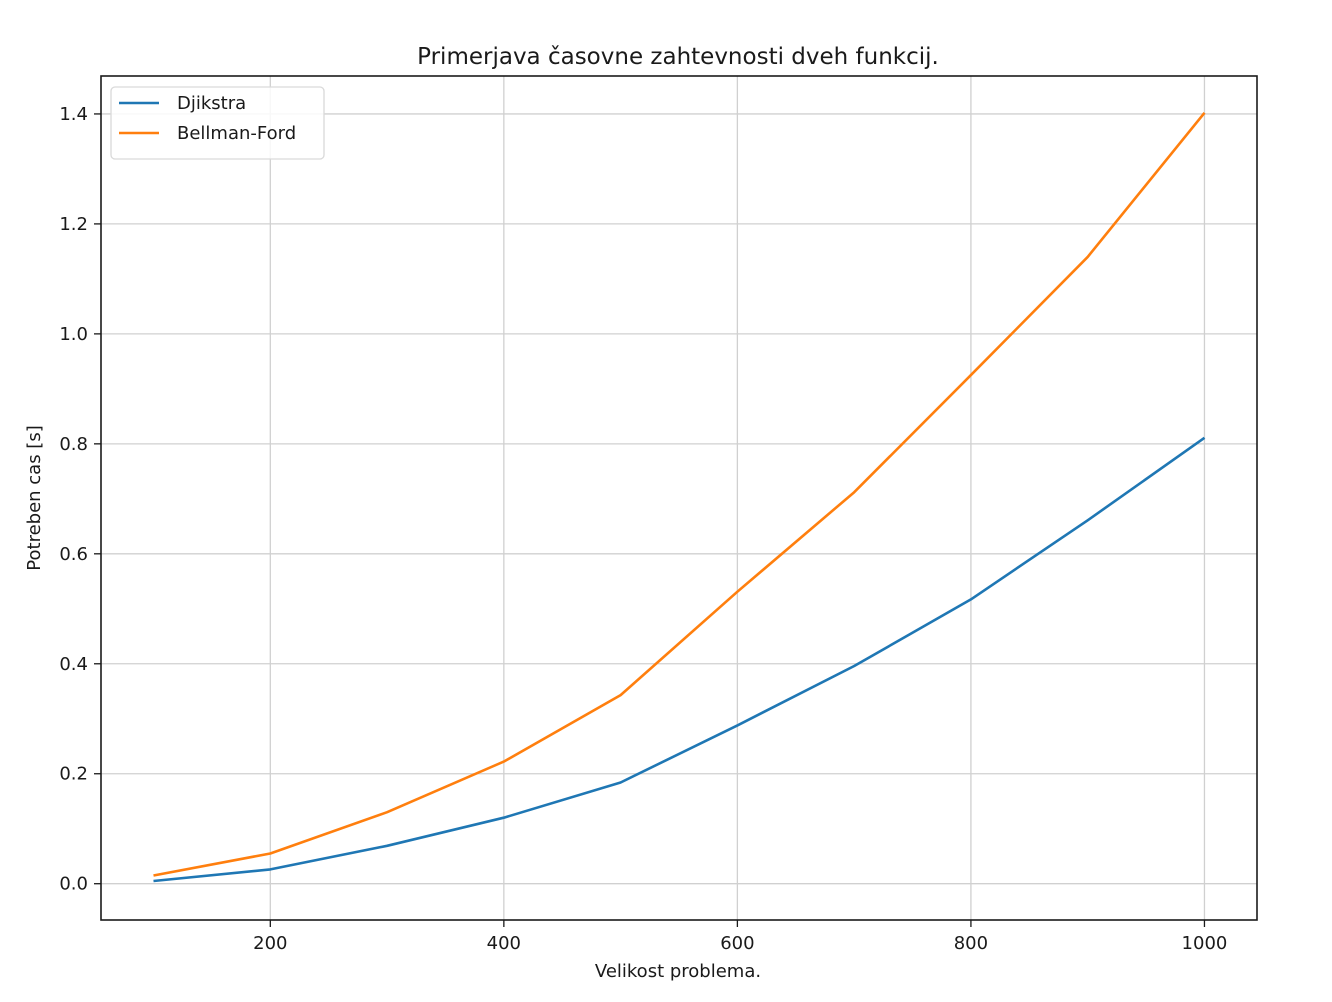 The image size is (1332, 1002). What do you see at coordinates (1205, 943) in the screenshot?
I see `x-tick-label: 1000` at bounding box center [1205, 943].